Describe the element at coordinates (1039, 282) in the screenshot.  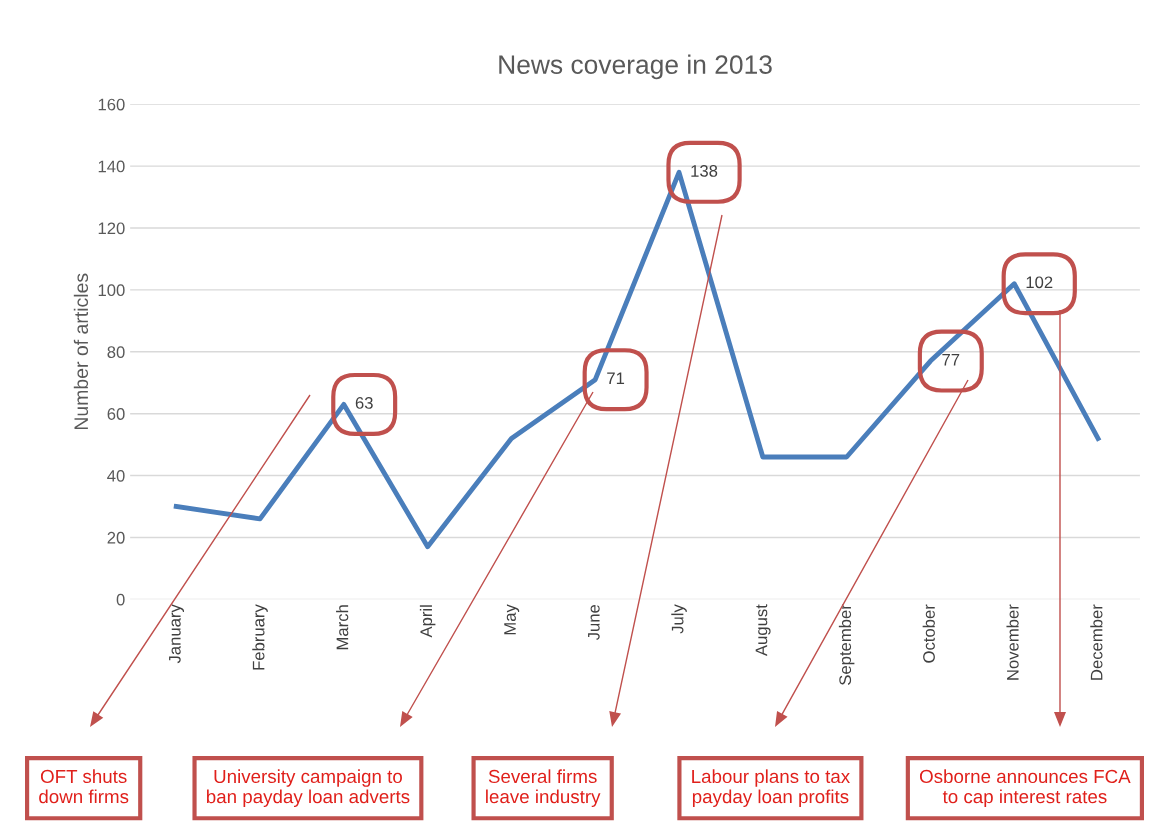
I see `data-label: 102` at that location.